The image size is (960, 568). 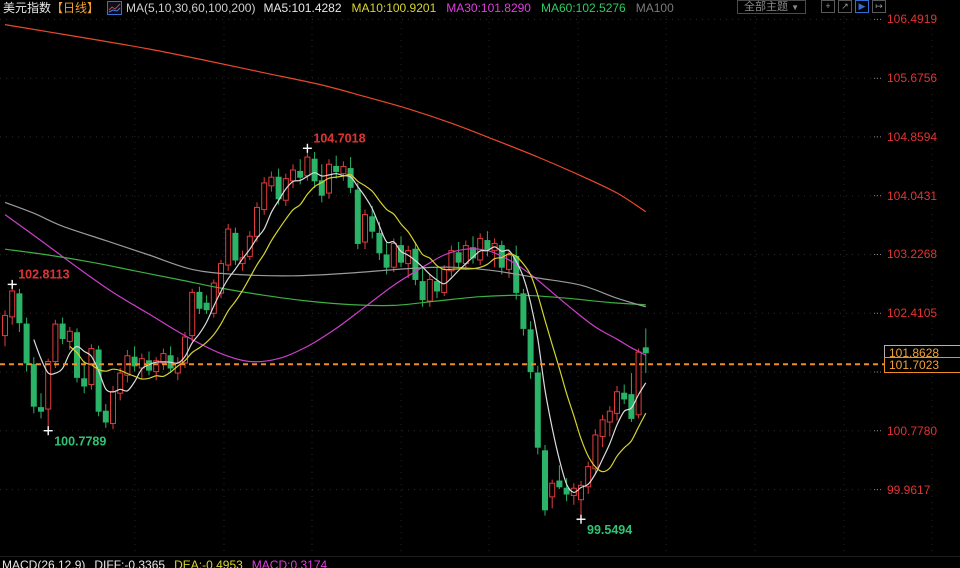 I want to click on axis-price-label: 102.4105, so click(x=912, y=313).